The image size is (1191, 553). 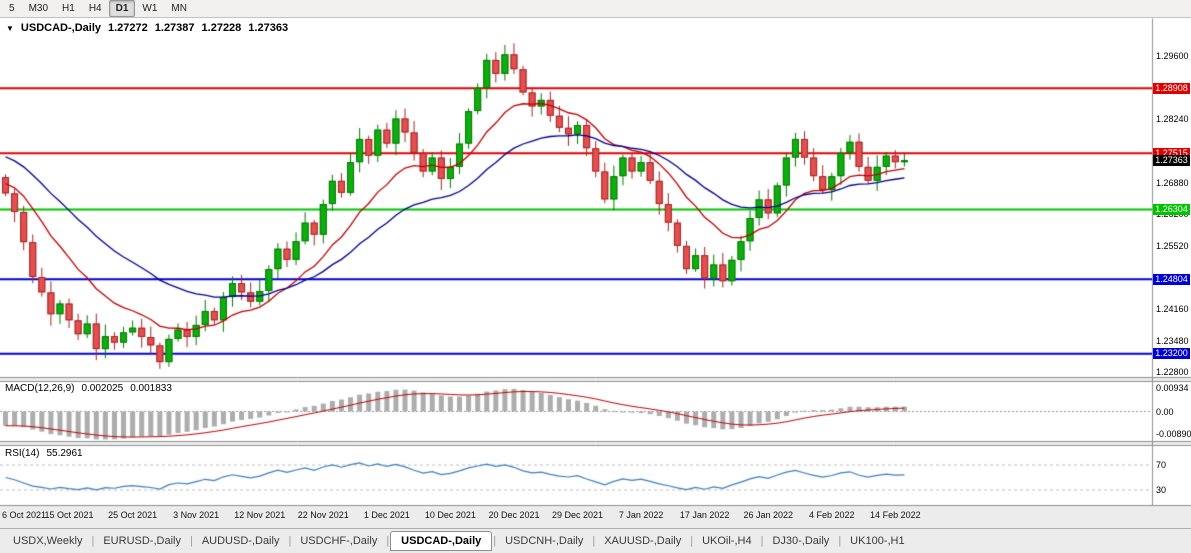 I want to click on timeframe-button-h1: H1, so click(x=68, y=8).